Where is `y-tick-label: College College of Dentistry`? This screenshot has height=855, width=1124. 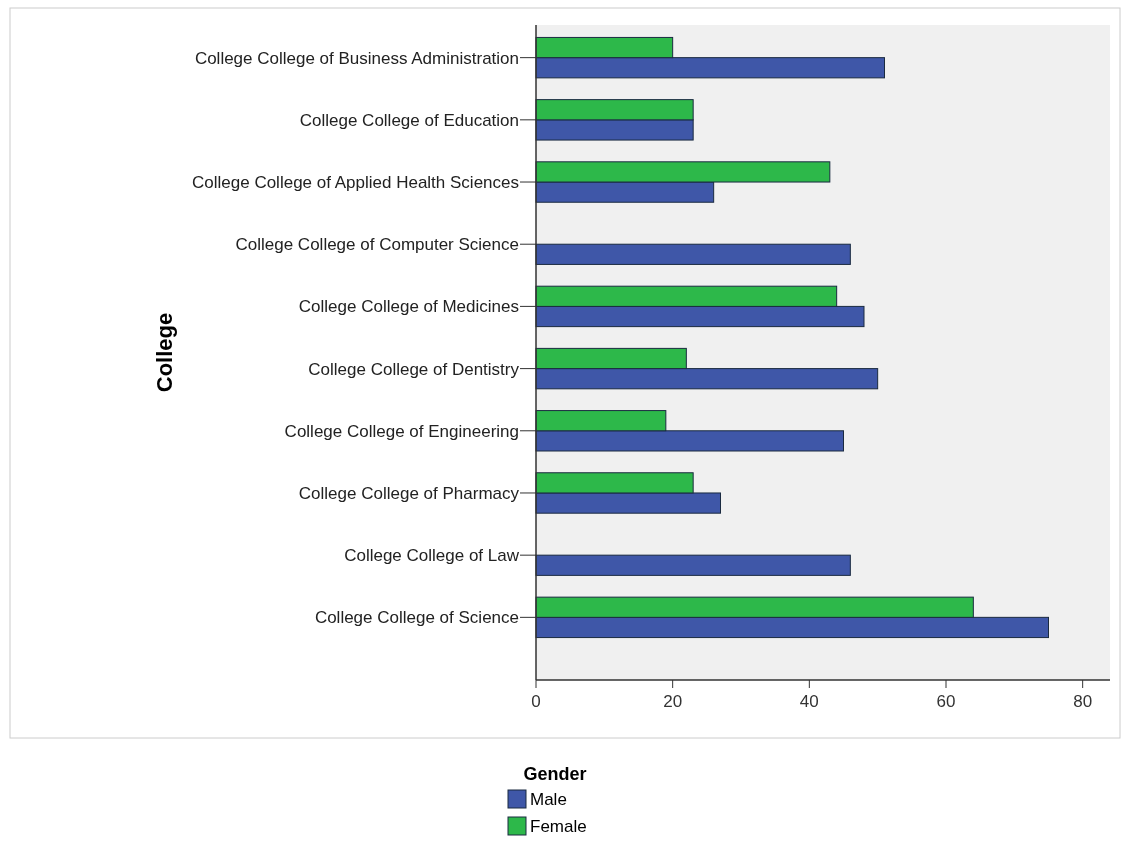 y-tick-label: College College of Dentistry is located at coordinates (414, 369).